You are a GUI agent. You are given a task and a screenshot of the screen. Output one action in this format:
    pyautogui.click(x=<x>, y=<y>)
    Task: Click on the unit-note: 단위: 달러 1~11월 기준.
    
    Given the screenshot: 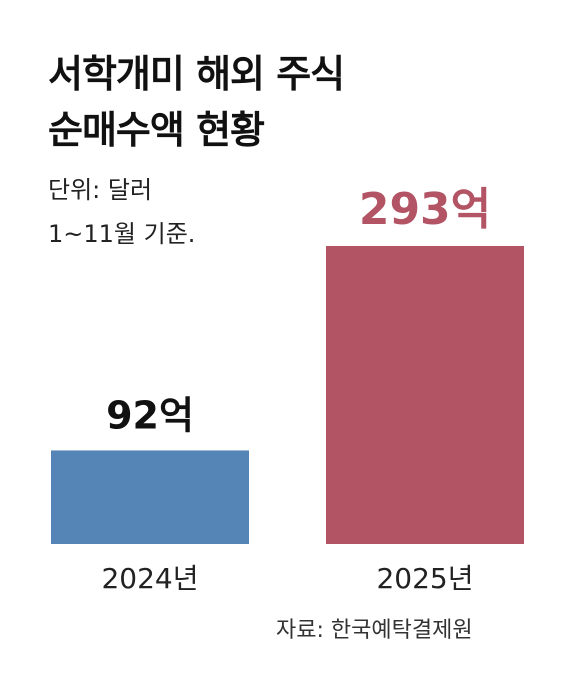 What is the action you would take?
    pyautogui.click(x=121, y=212)
    